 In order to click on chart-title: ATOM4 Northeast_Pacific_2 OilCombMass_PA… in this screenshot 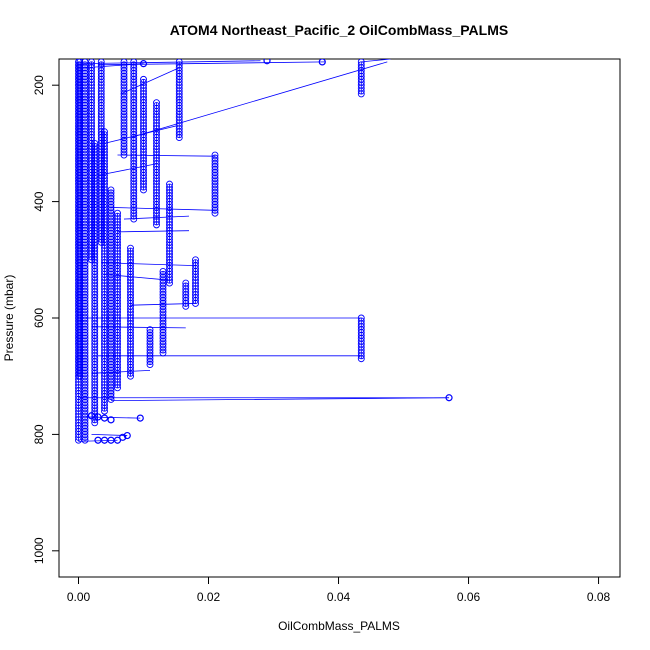, I will do `click(339, 30)`.